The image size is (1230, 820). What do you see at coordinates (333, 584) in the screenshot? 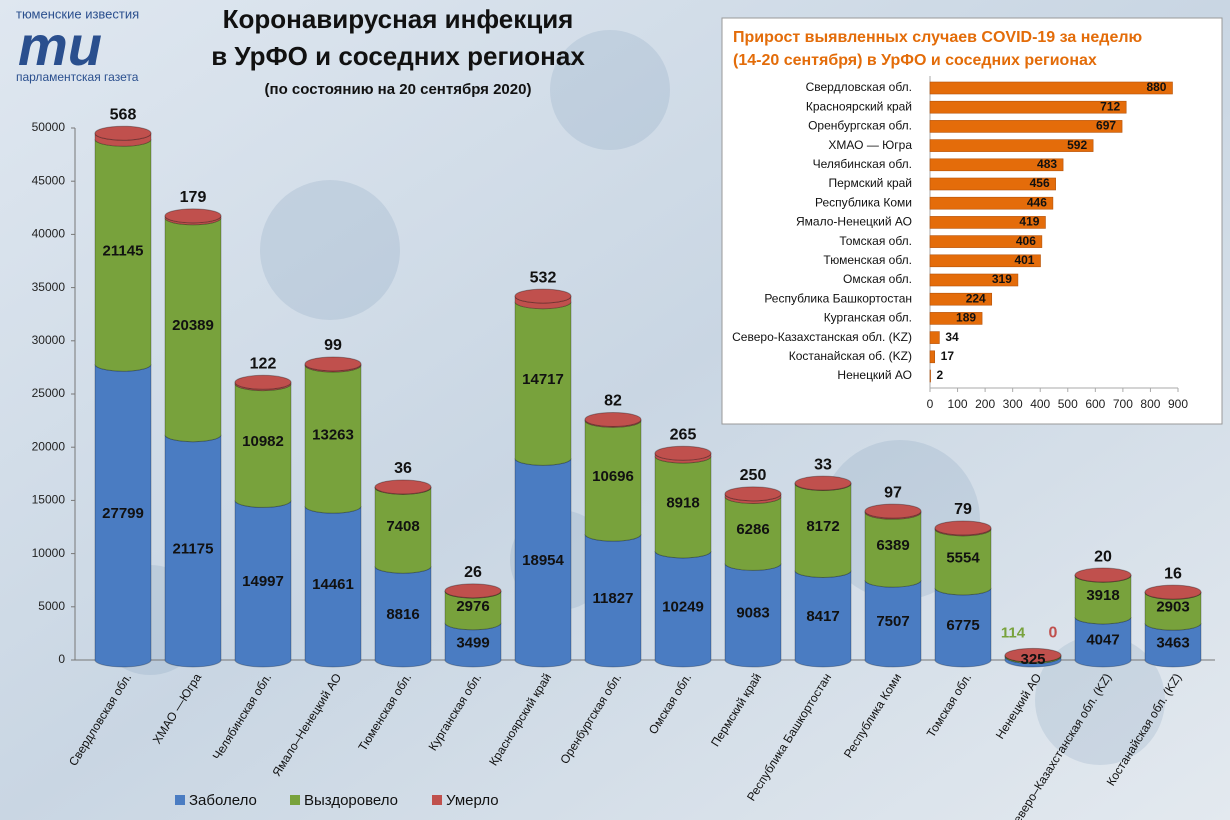
I see `value-label: 14461` at bounding box center [333, 584].